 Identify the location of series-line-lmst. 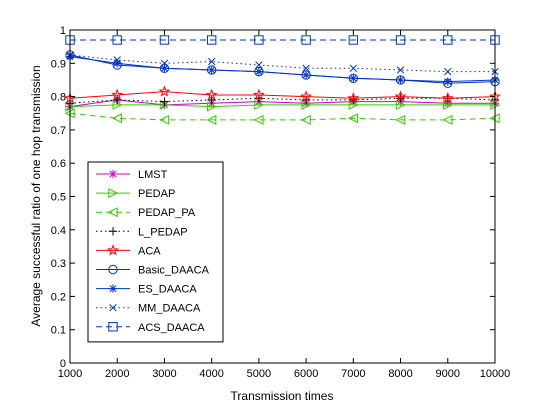
(282, 103).